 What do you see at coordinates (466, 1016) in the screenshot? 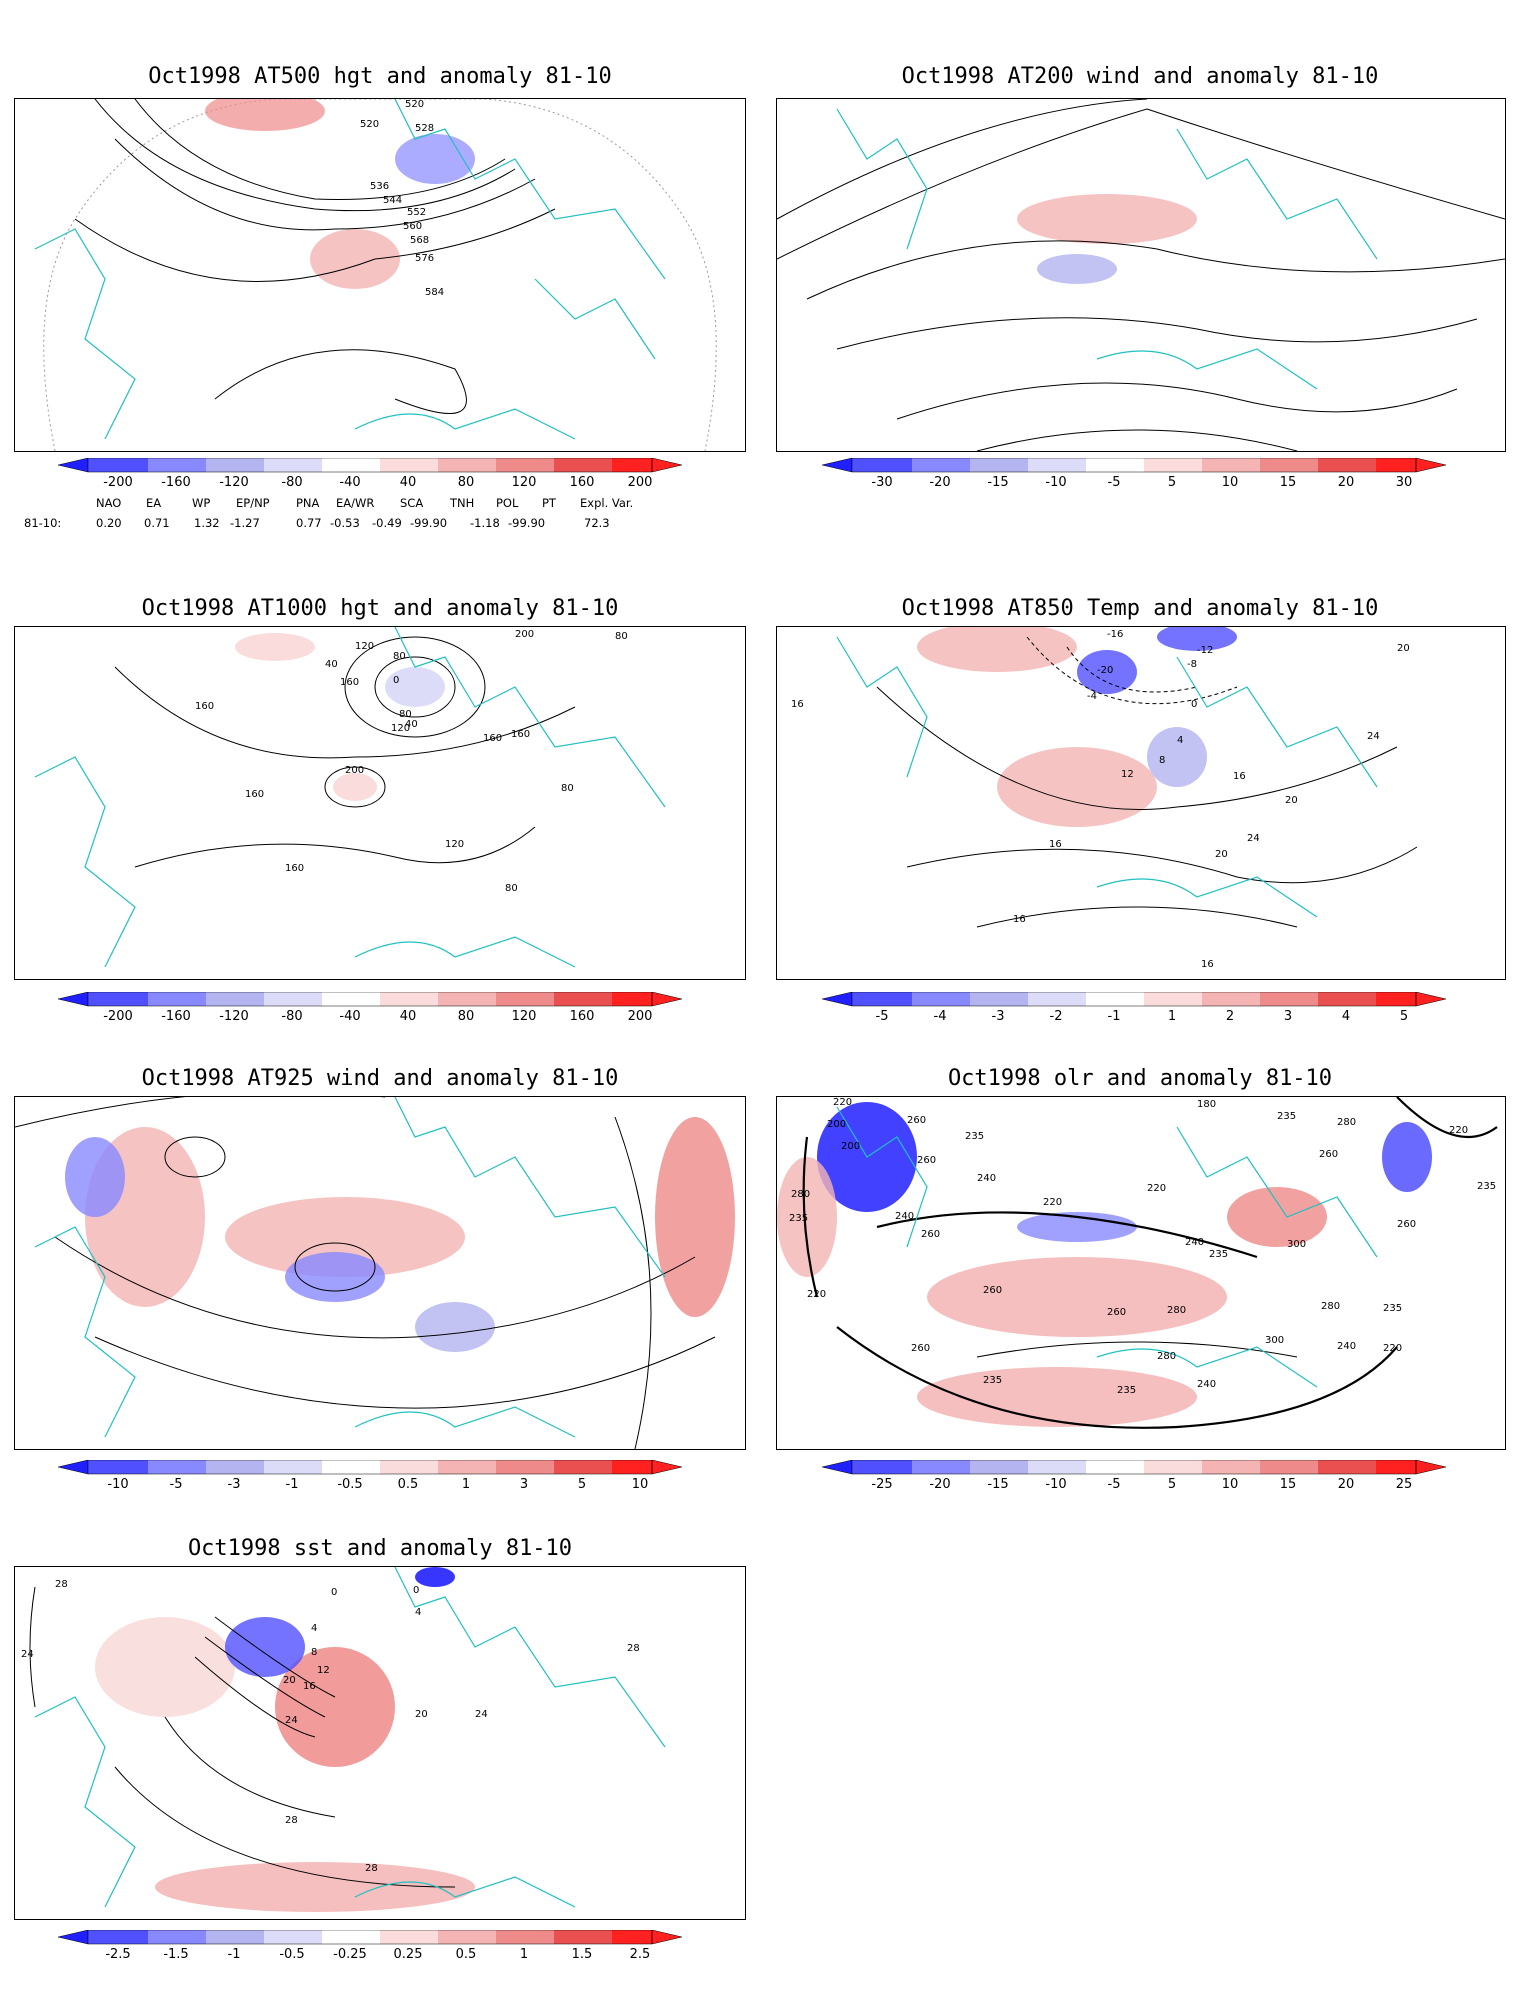
I see `colorbar-tick: 80` at bounding box center [466, 1016].